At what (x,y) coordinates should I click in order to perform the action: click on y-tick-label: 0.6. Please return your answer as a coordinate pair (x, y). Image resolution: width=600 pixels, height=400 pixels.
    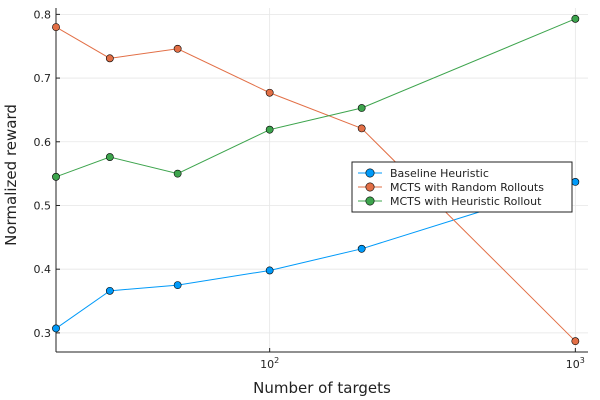
    Looking at the image, I should click on (43, 142).